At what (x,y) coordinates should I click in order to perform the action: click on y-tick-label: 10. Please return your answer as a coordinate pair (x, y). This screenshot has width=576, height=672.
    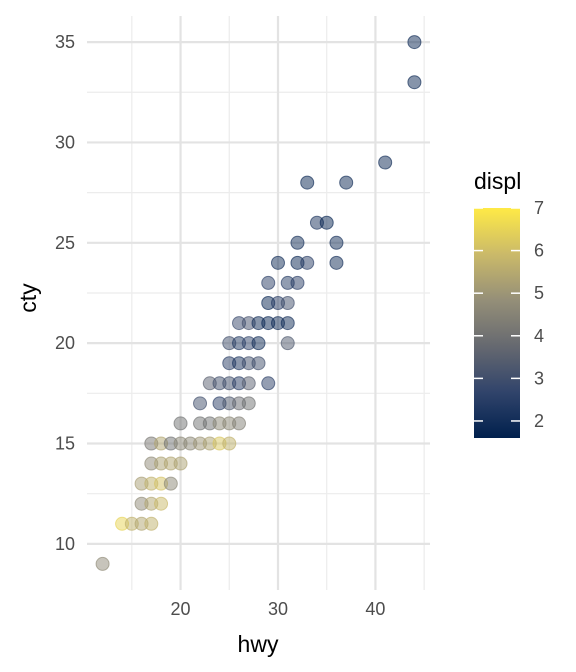
    Looking at the image, I should click on (65, 544).